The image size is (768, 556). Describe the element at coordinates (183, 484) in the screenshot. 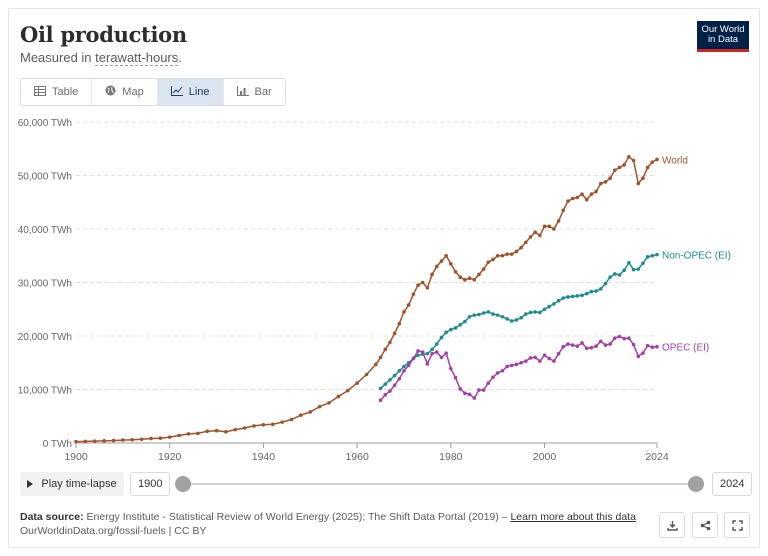

I see `start-year-handle` at that location.